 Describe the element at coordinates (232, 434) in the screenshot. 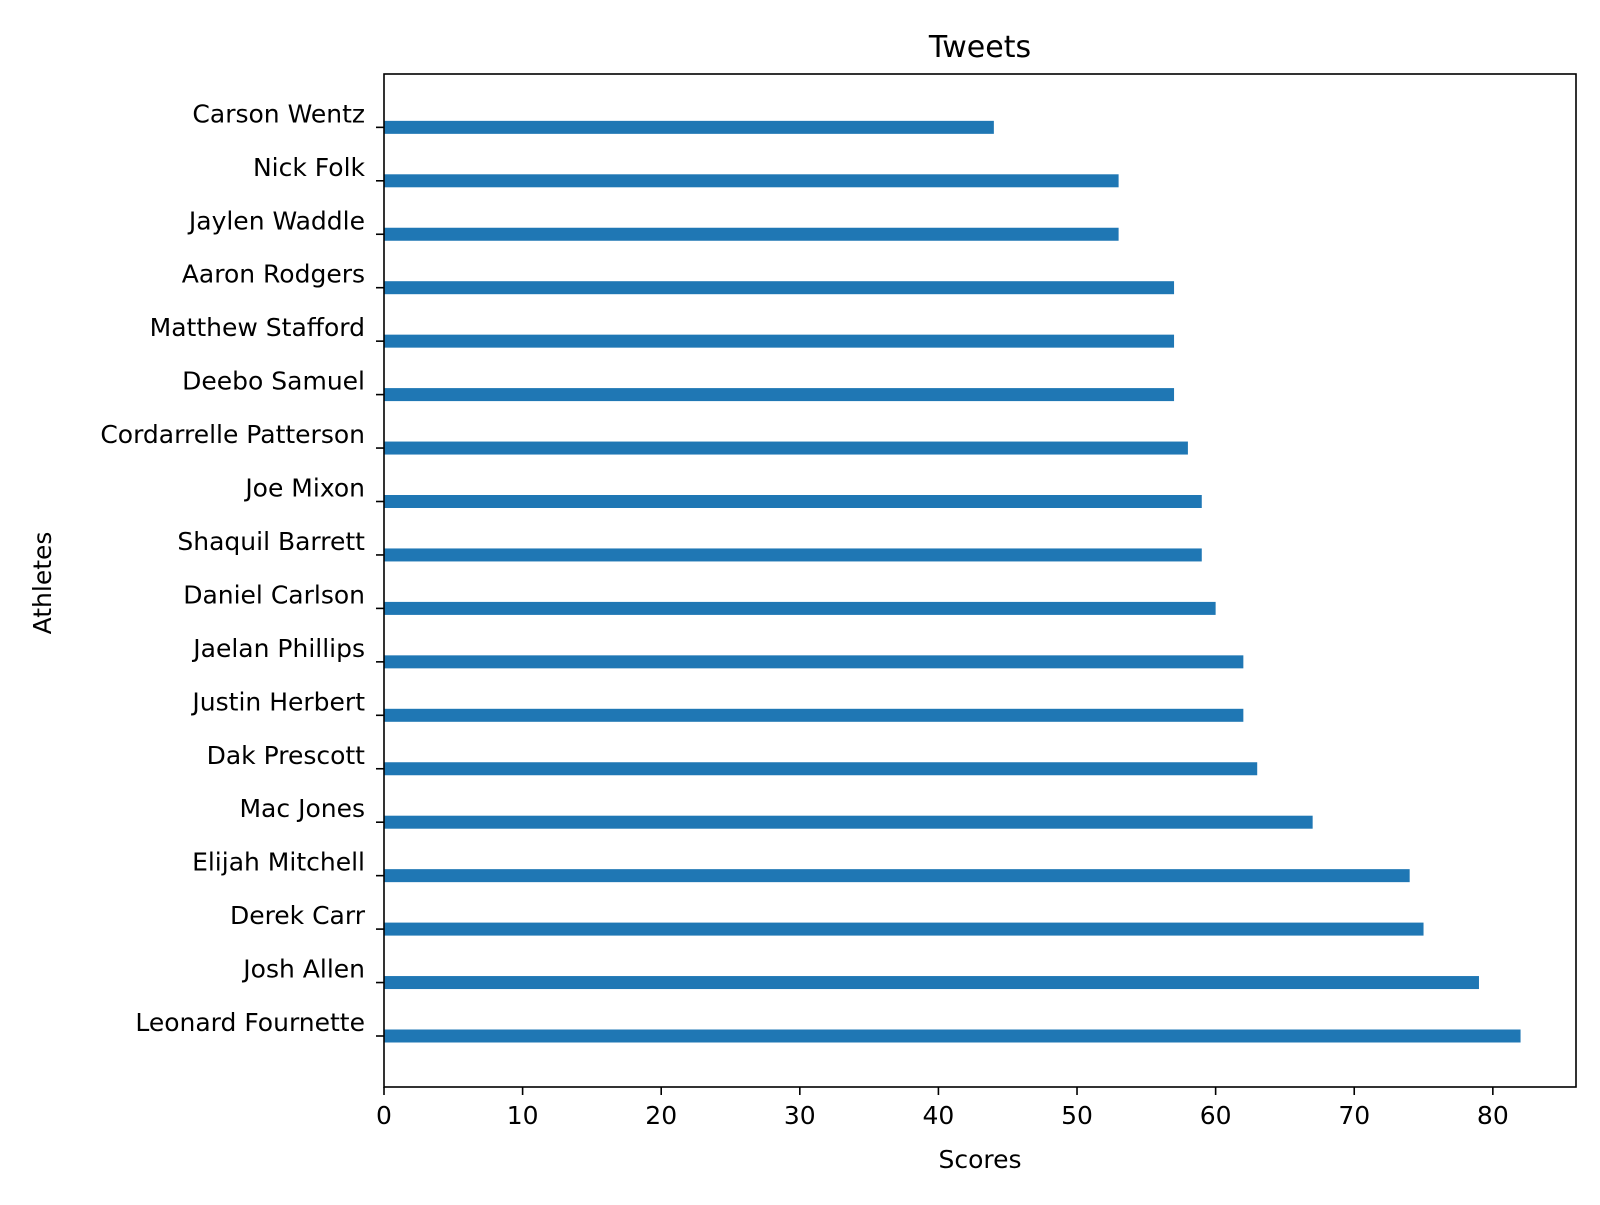

I see `y-tick-label-11: Cordarrelle Patterson` at that location.